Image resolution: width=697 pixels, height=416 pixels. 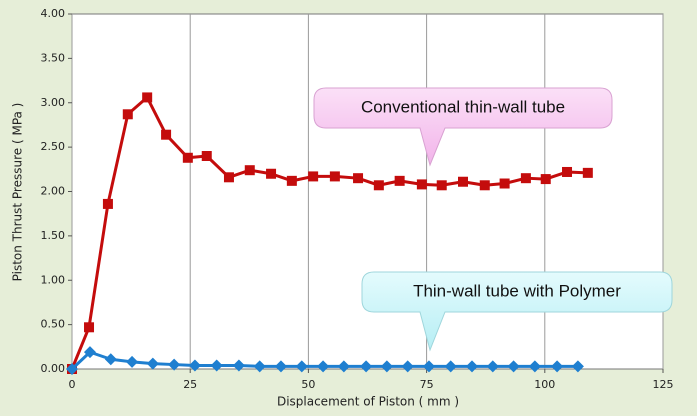 I want to click on x-tick-label: 75, so click(x=427, y=384).